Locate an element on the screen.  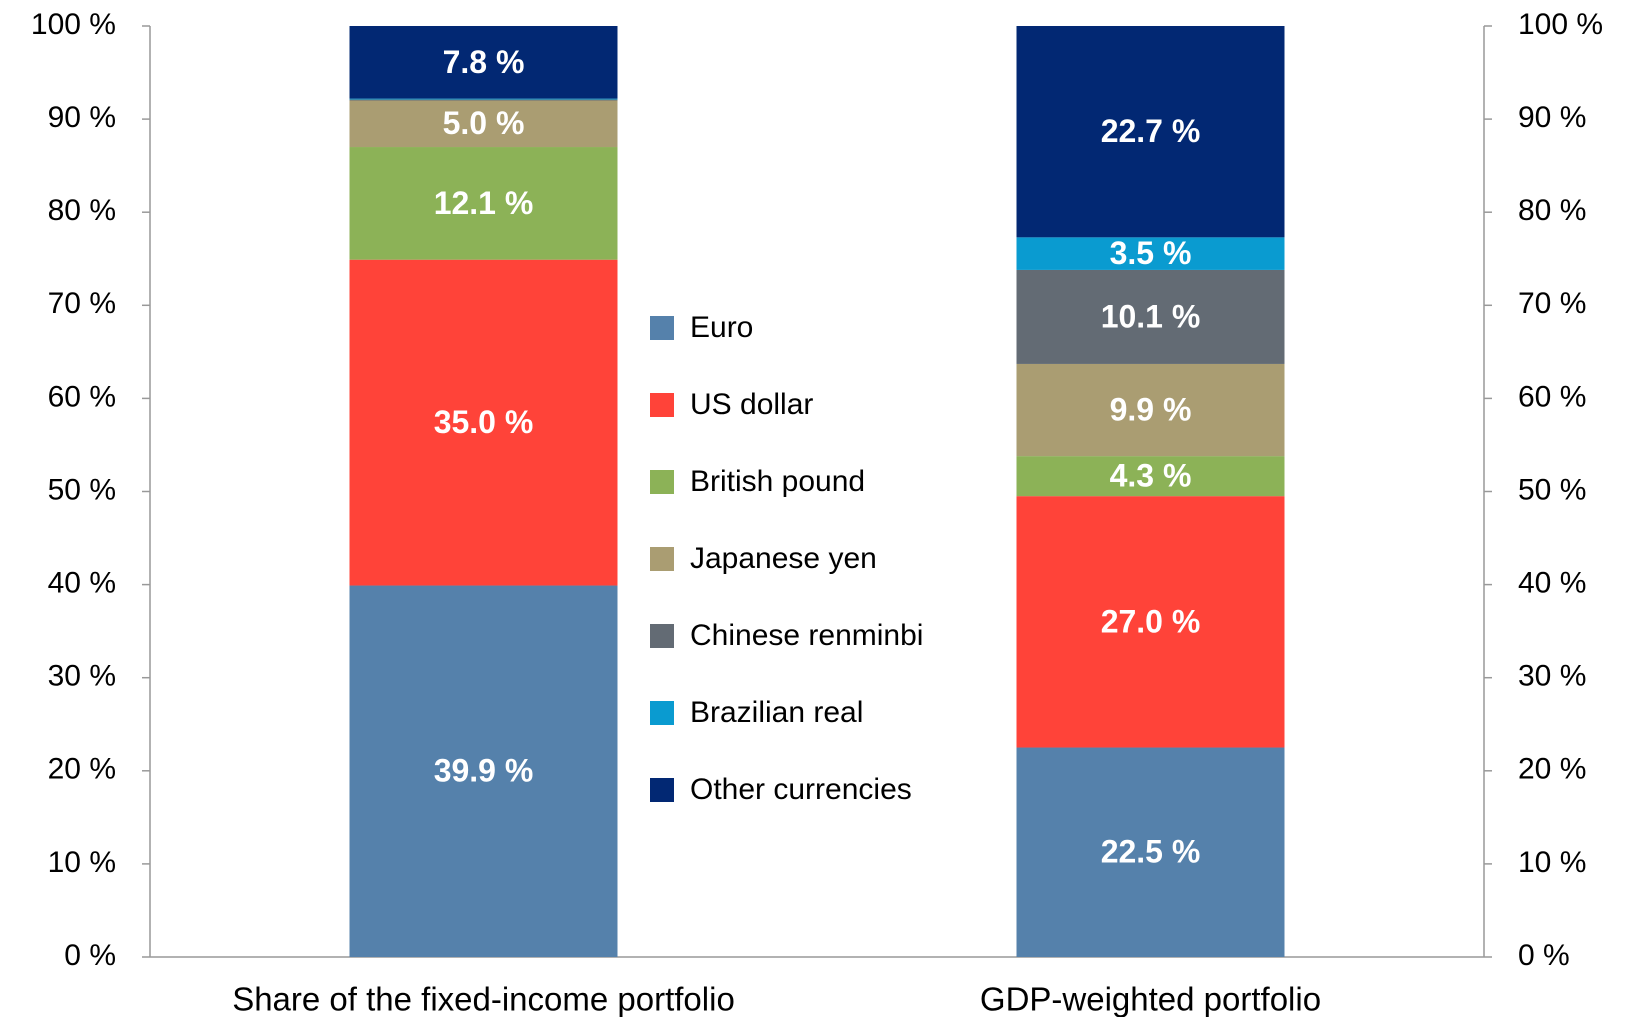
value-label: 22.7 % is located at coordinates (1151, 131).